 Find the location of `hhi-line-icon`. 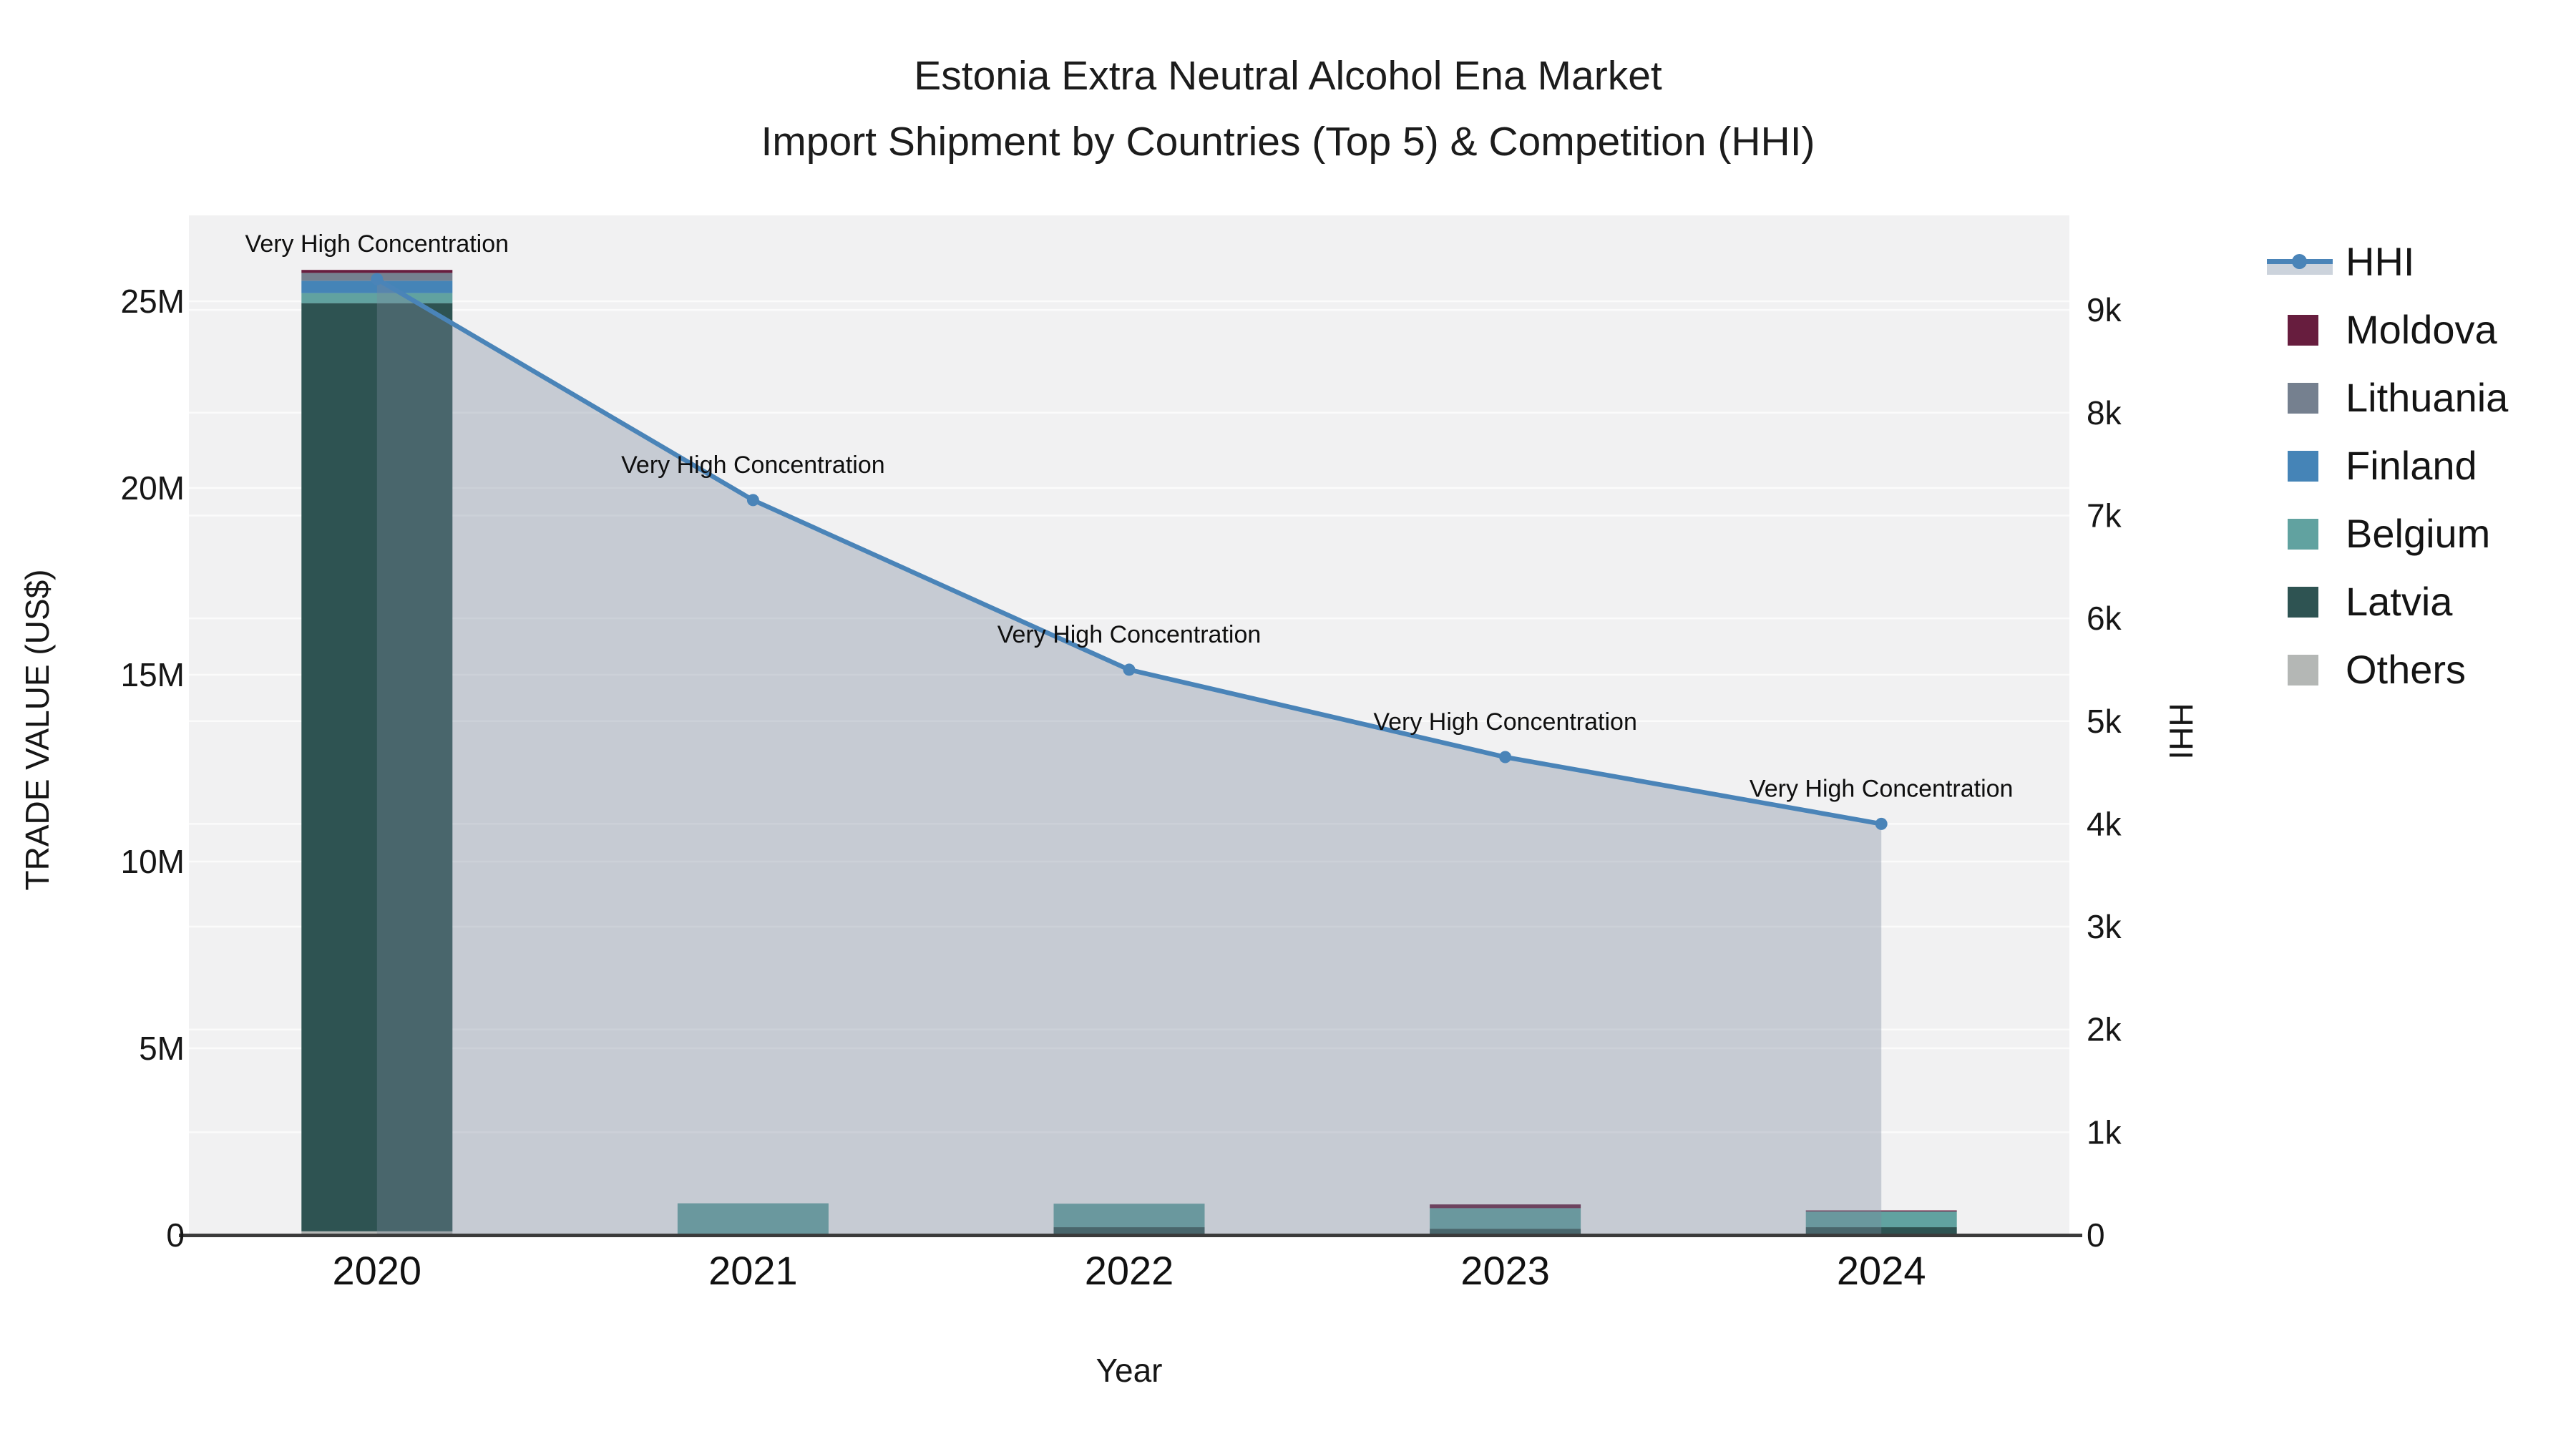

hhi-line-icon is located at coordinates (2300, 262).